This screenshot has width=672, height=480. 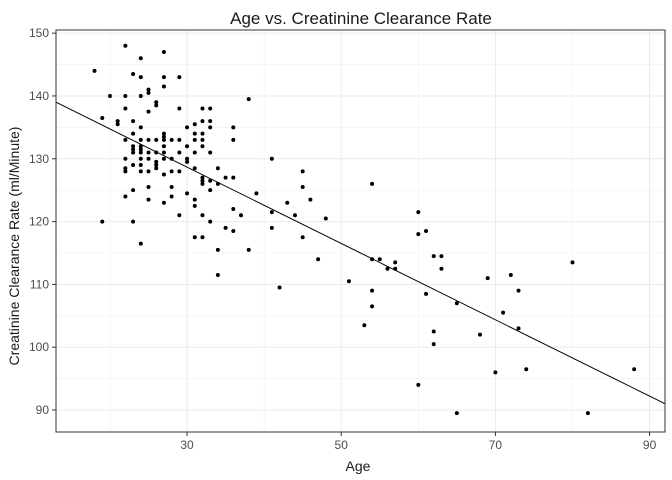 I want to click on y-tick-label: 120, so click(x=39, y=222).